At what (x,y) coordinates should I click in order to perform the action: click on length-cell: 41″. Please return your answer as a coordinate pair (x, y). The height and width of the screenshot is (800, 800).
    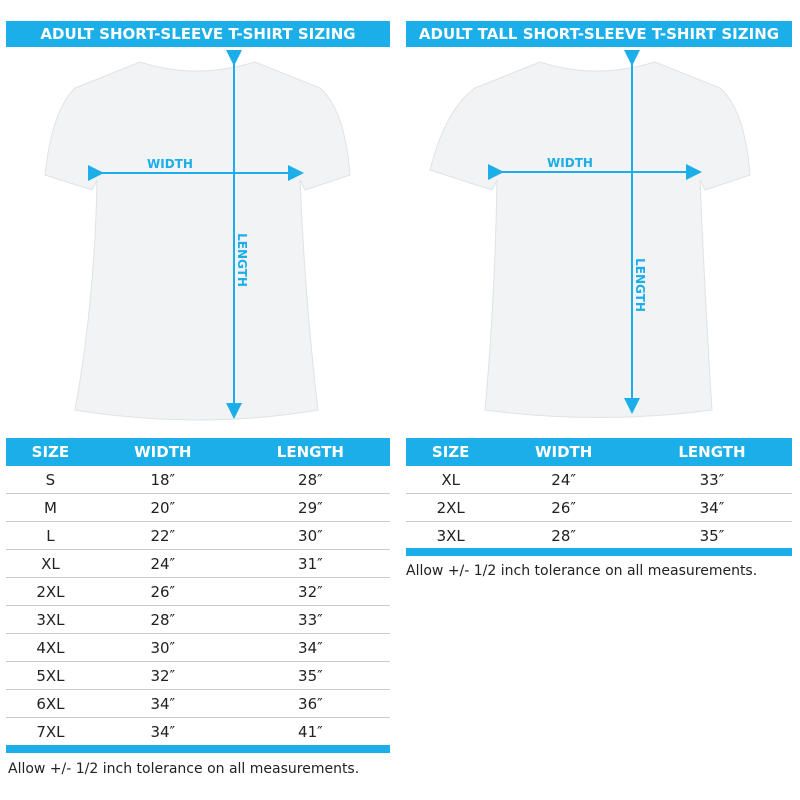
    Looking at the image, I should click on (310, 731).